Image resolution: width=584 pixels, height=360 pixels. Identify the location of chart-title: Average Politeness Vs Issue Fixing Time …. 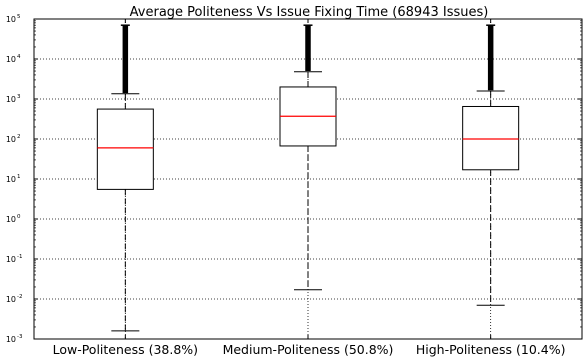
(309, 12).